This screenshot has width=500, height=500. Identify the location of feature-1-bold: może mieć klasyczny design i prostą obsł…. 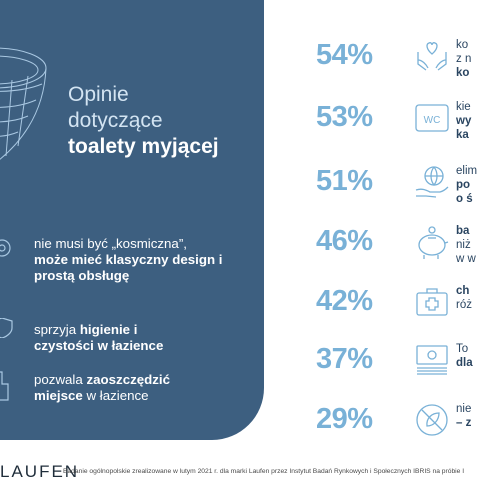
(128, 267).